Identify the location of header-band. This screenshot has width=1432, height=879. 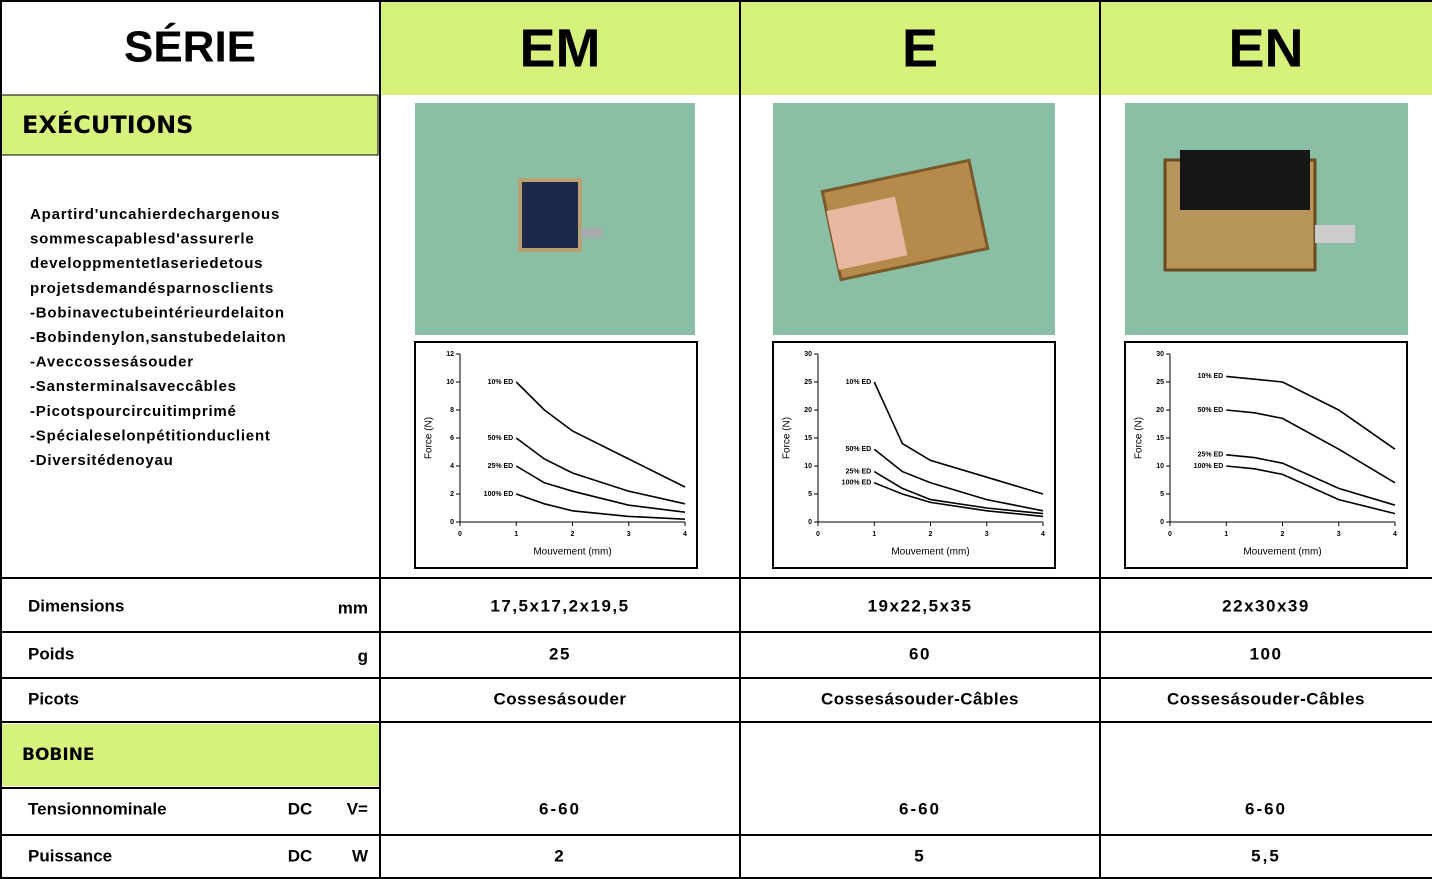
(906, 47).